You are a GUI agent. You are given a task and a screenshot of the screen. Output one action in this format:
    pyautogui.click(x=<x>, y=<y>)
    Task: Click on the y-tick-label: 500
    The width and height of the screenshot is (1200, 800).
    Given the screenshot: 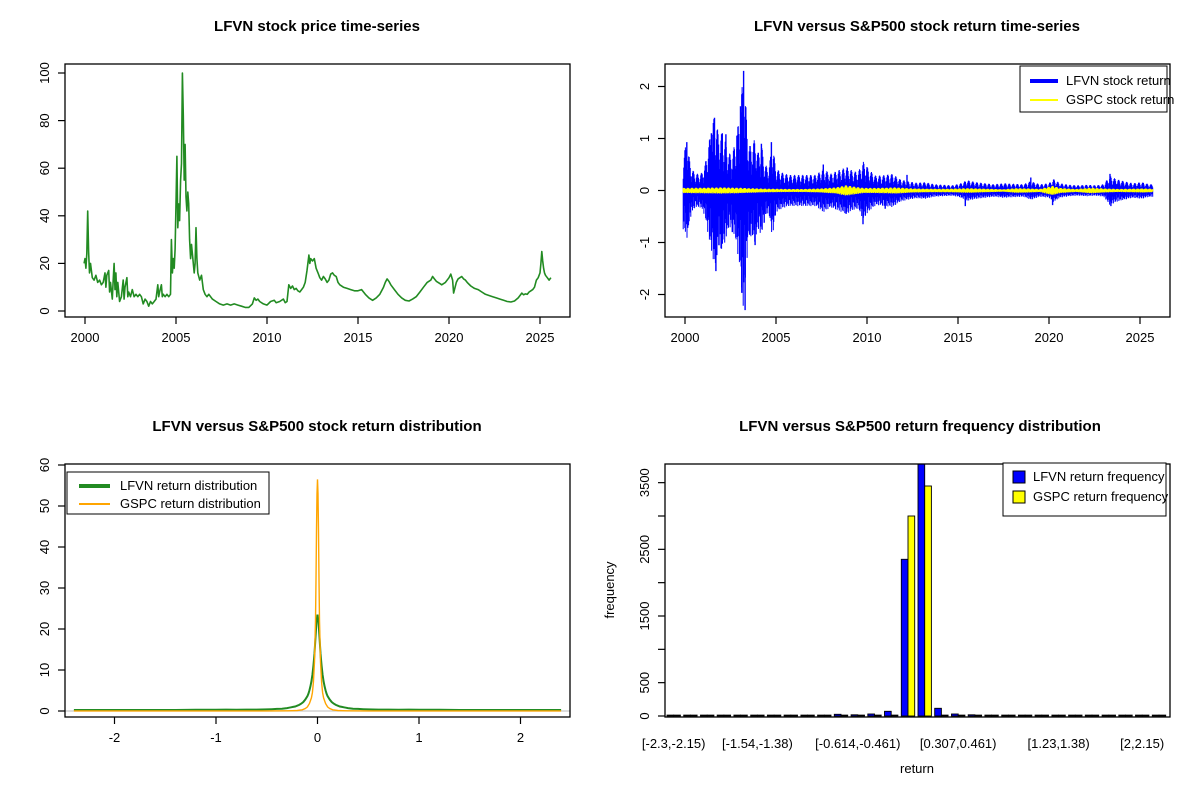 What is the action you would take?
    pyautogui.click(x=644, y=683)
    